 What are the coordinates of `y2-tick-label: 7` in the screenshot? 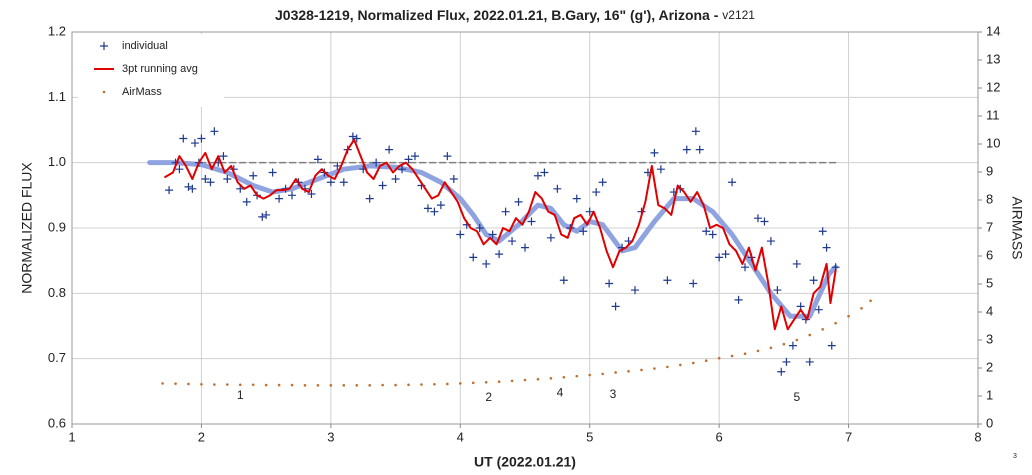 It's located at (989, 226).